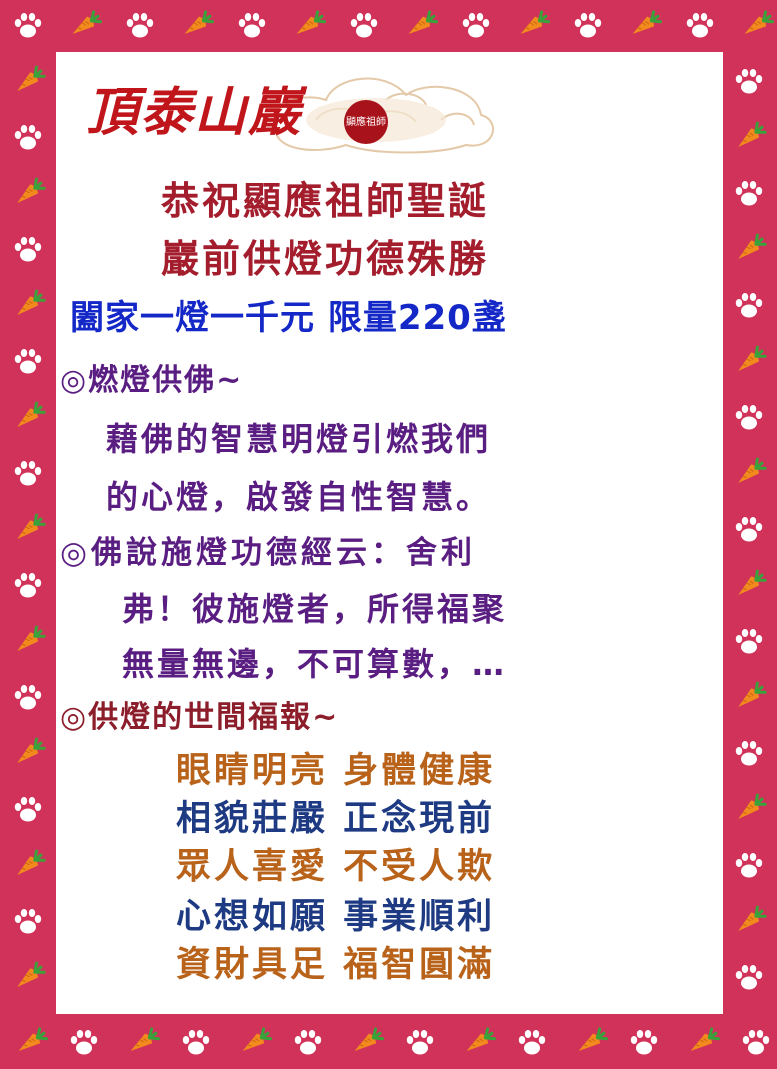  What do you see at coordinates (194, 112) in the screenshot?
I see `temple-name: 頂泰山巖` at bounding box center [194, 112].